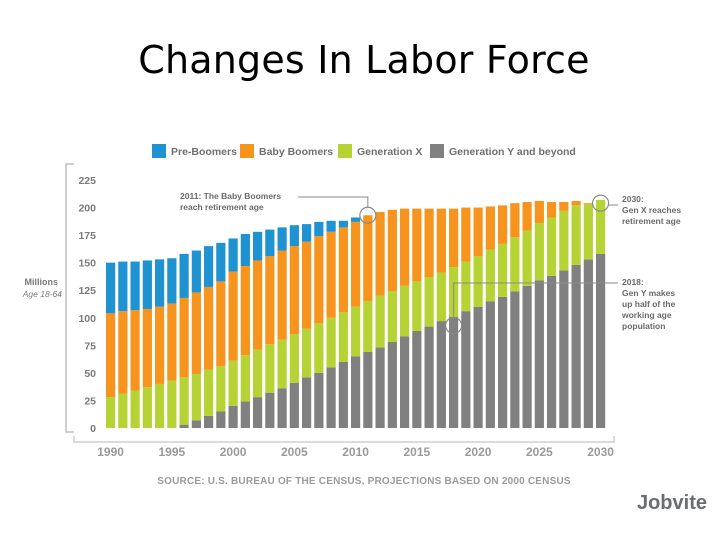 The image size is (728, 546). What do you see at coordinates (364, 60) in the screenshot?
I see `page-title: Changes In Labor Force` at bounding box center [364, 60].